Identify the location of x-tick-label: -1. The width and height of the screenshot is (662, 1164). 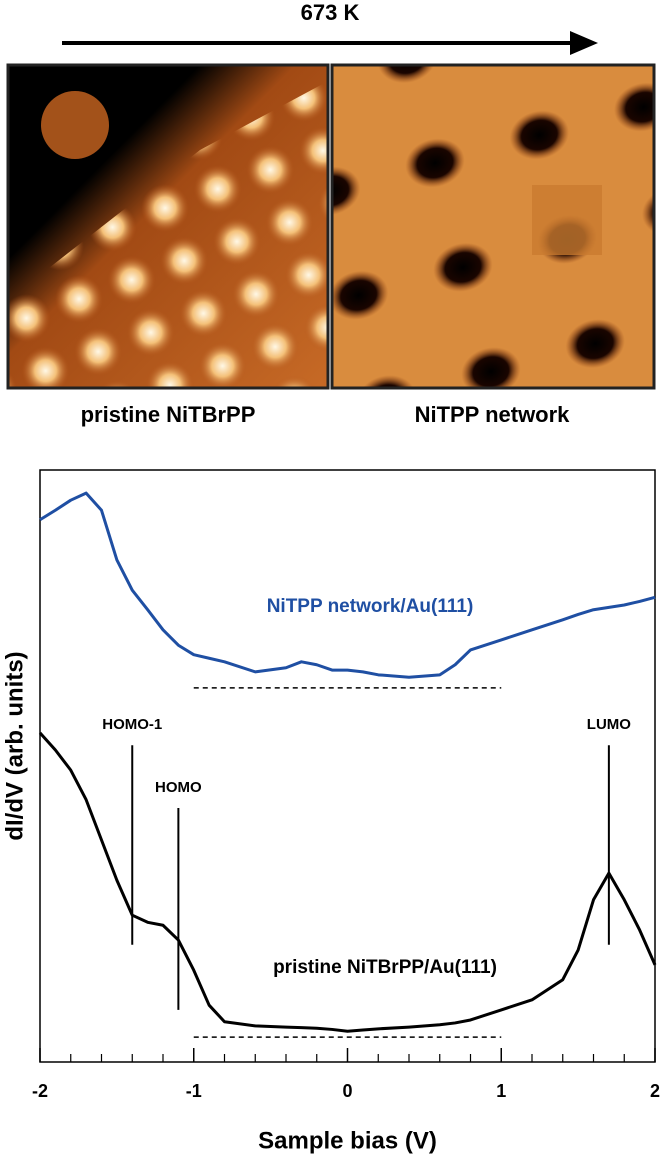
(194, 1091).